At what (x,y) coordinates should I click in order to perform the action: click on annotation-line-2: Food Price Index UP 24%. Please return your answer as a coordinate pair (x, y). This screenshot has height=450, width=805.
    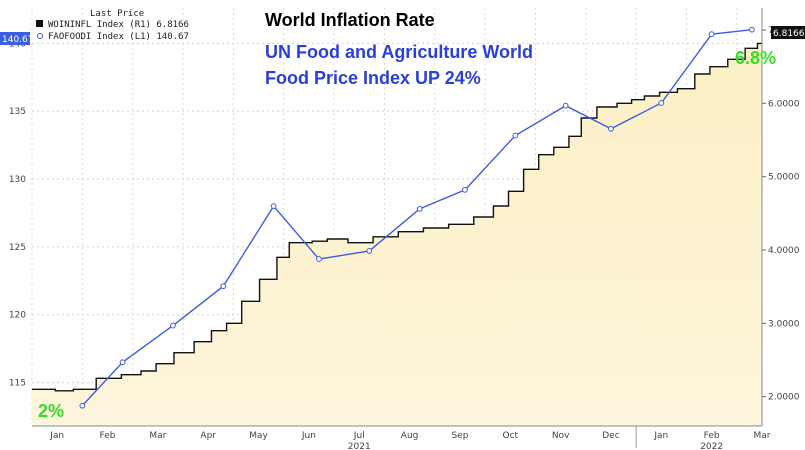
    Looking at the image, I should click on (373, 78).